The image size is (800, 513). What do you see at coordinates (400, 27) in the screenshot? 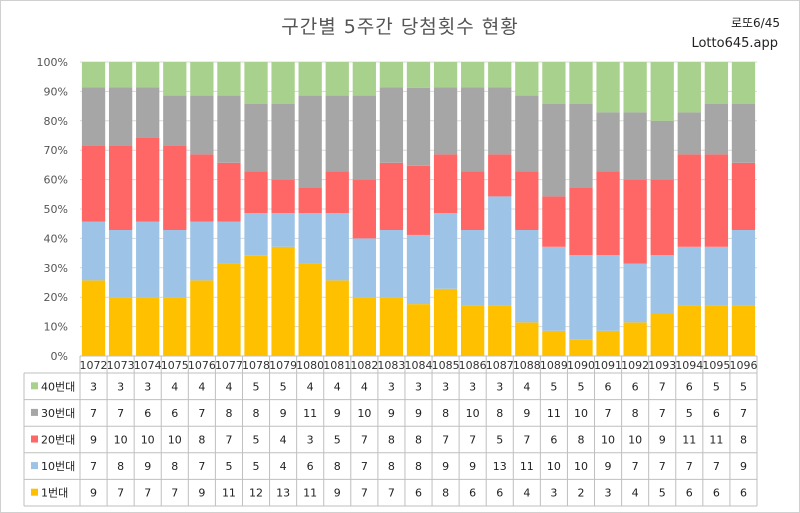
I see `chart-title: 구간별 5주간 당첨횟수 현황` at bounding box center [400, 27].